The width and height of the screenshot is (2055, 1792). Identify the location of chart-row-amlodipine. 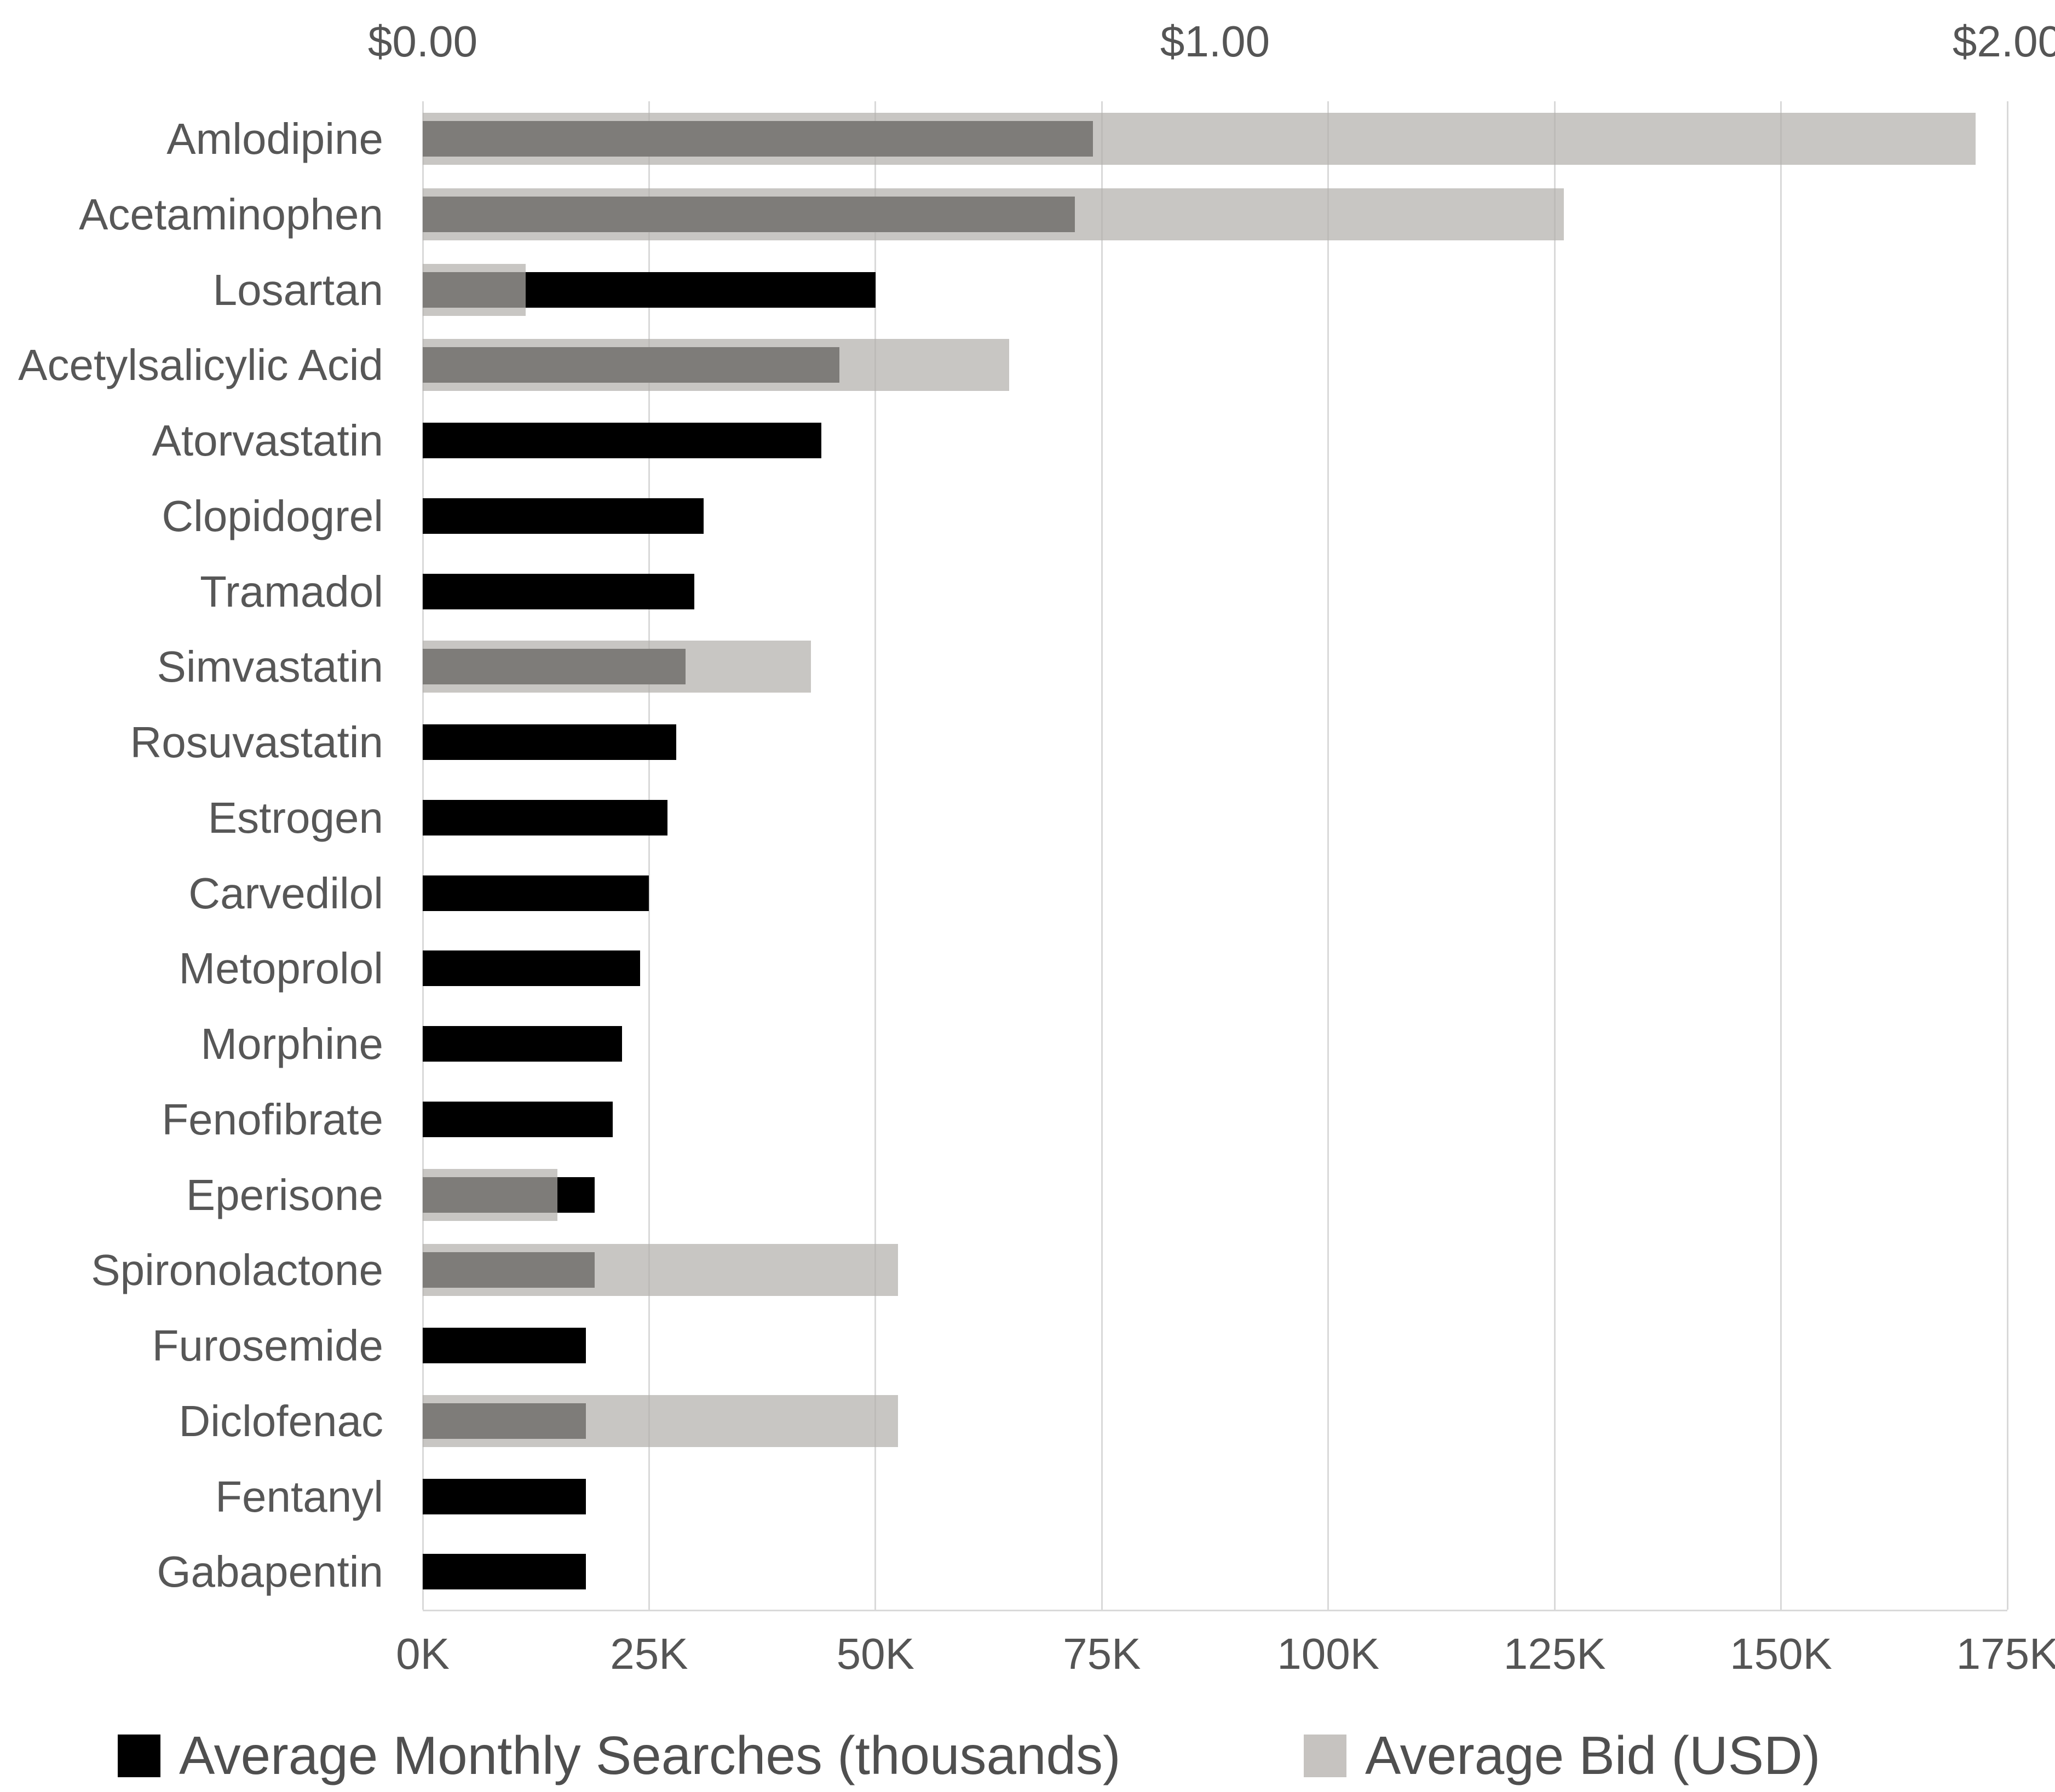
(1215, 139).